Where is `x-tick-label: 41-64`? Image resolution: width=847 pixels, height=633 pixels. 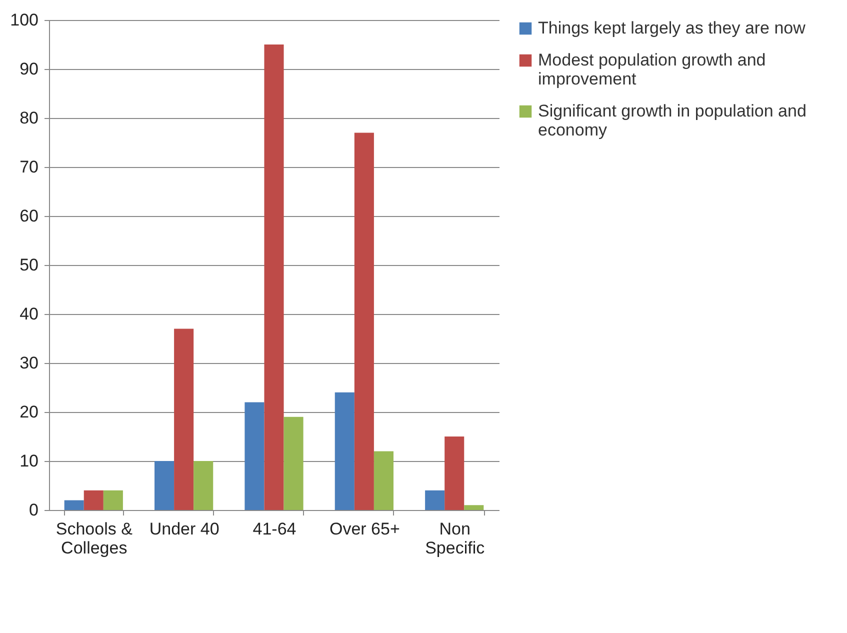
x-tick-label: 41-64 is located at coordinates (274, 529).